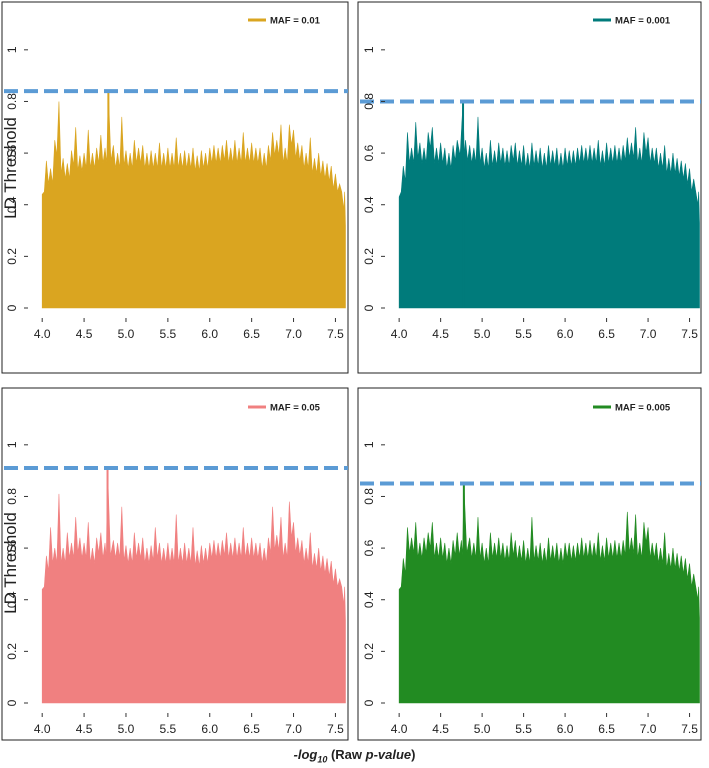 The width and height of the screenshot is (709, 768). What do you see at coordinates (295, 408) in the screenshot?
I see `legend-label: MAF = 0.05` at bounding box center [295, 408].